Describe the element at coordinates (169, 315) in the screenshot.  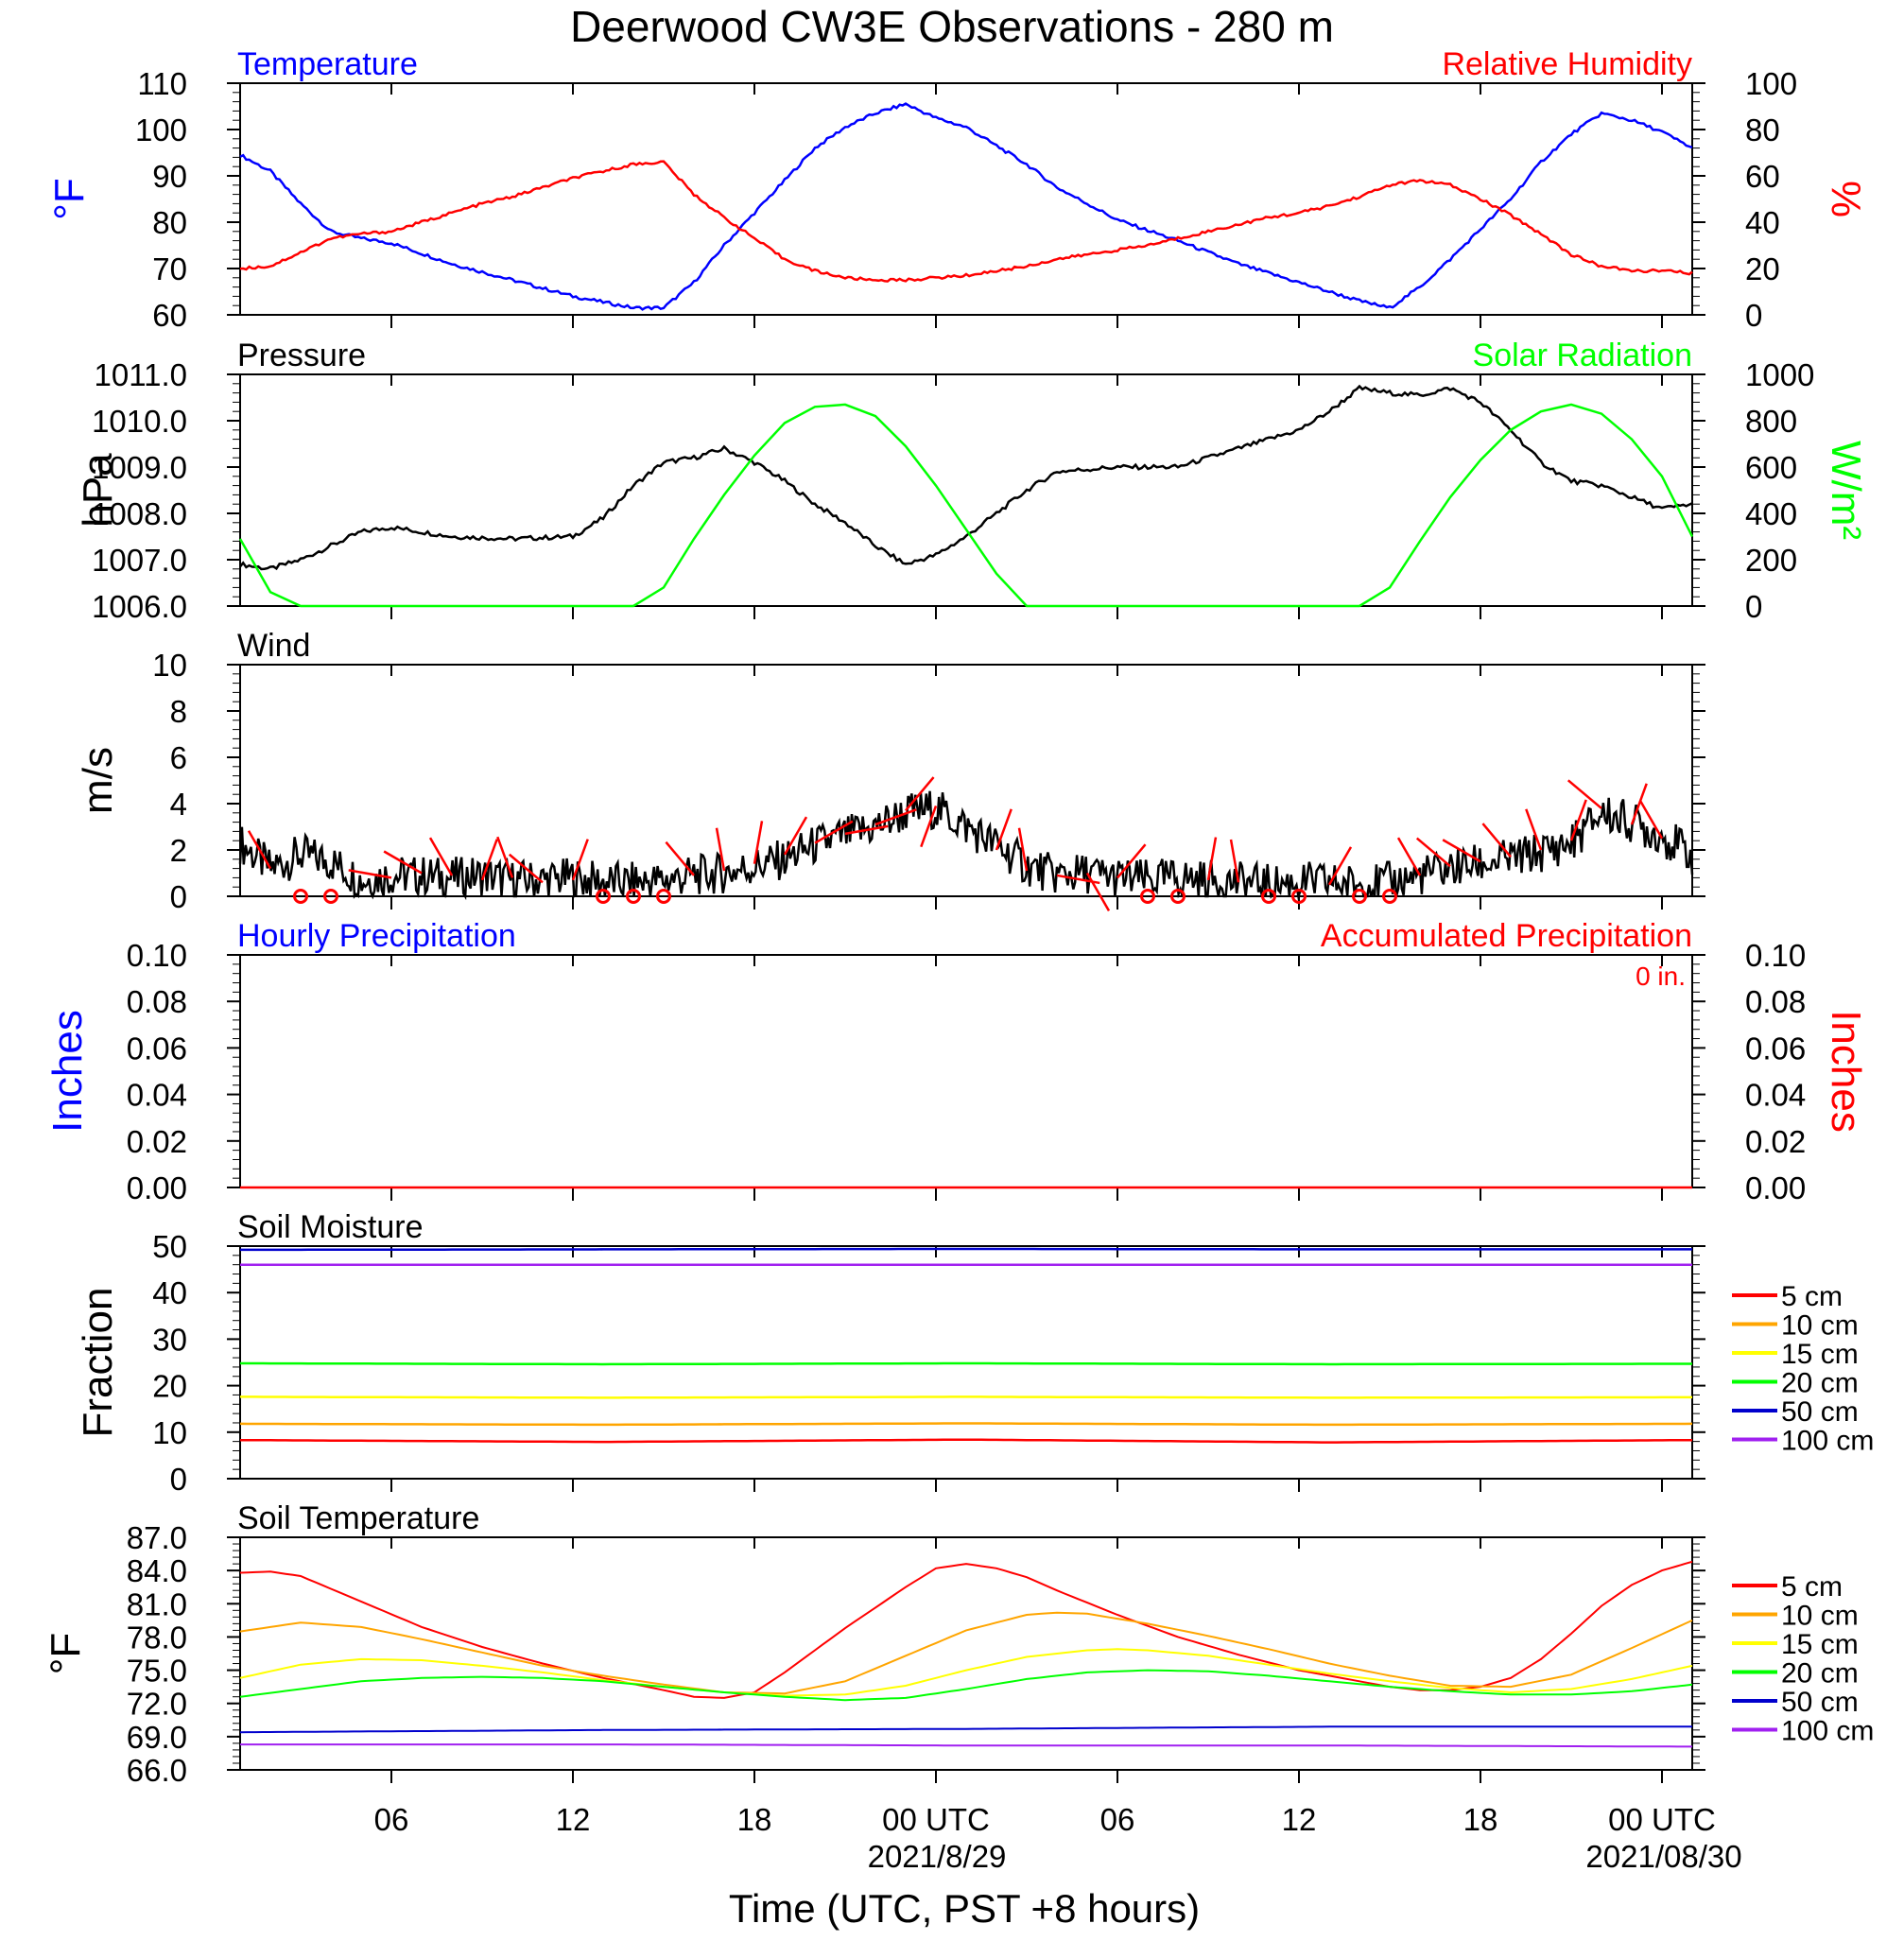
I see `y-left-tick-label: 60` at that location.